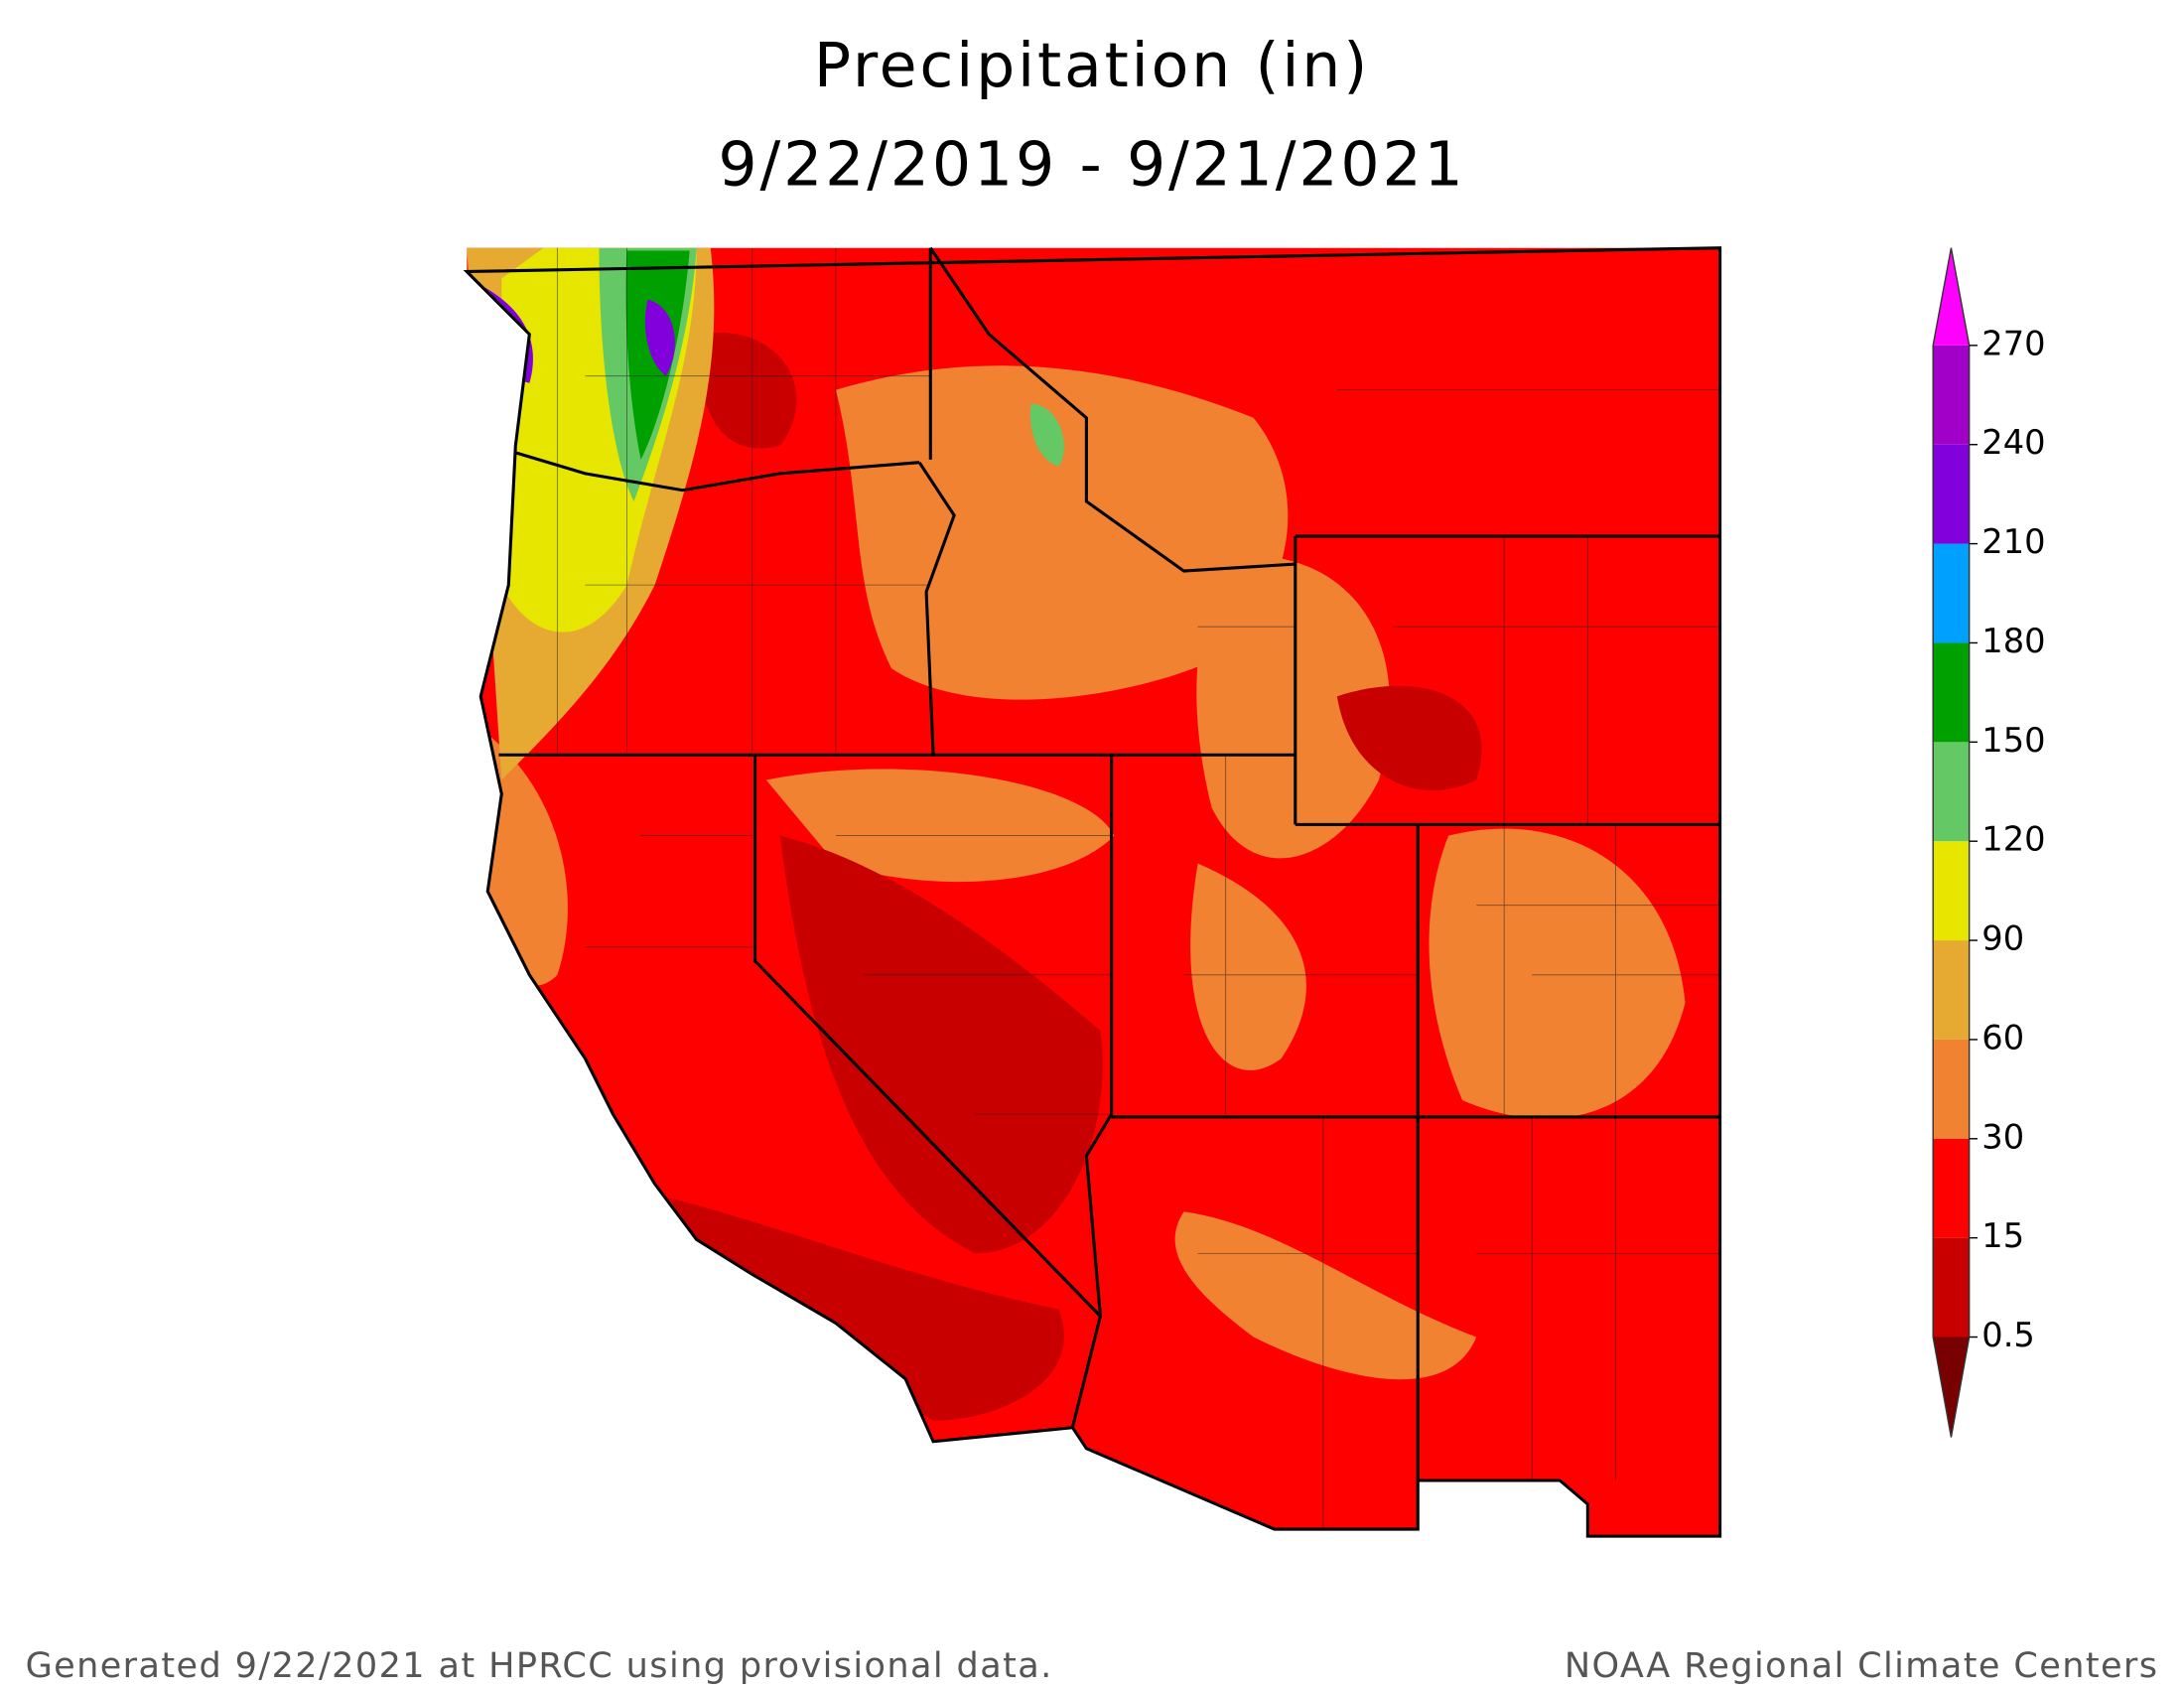 The width and height of the screenshot is (2184, 1688). I want to click on legend-tick-label: 270, so click(2013, 343).